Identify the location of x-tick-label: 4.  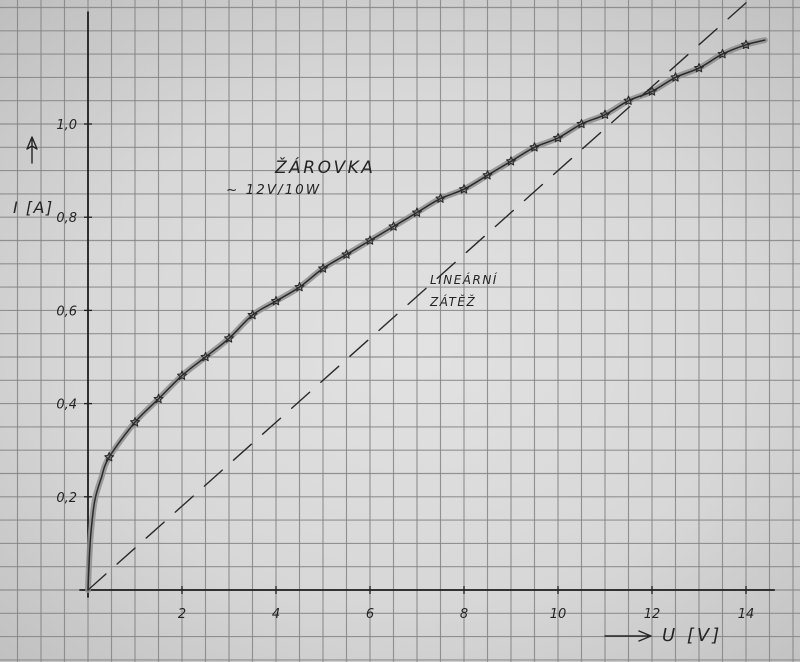
(276, 614).